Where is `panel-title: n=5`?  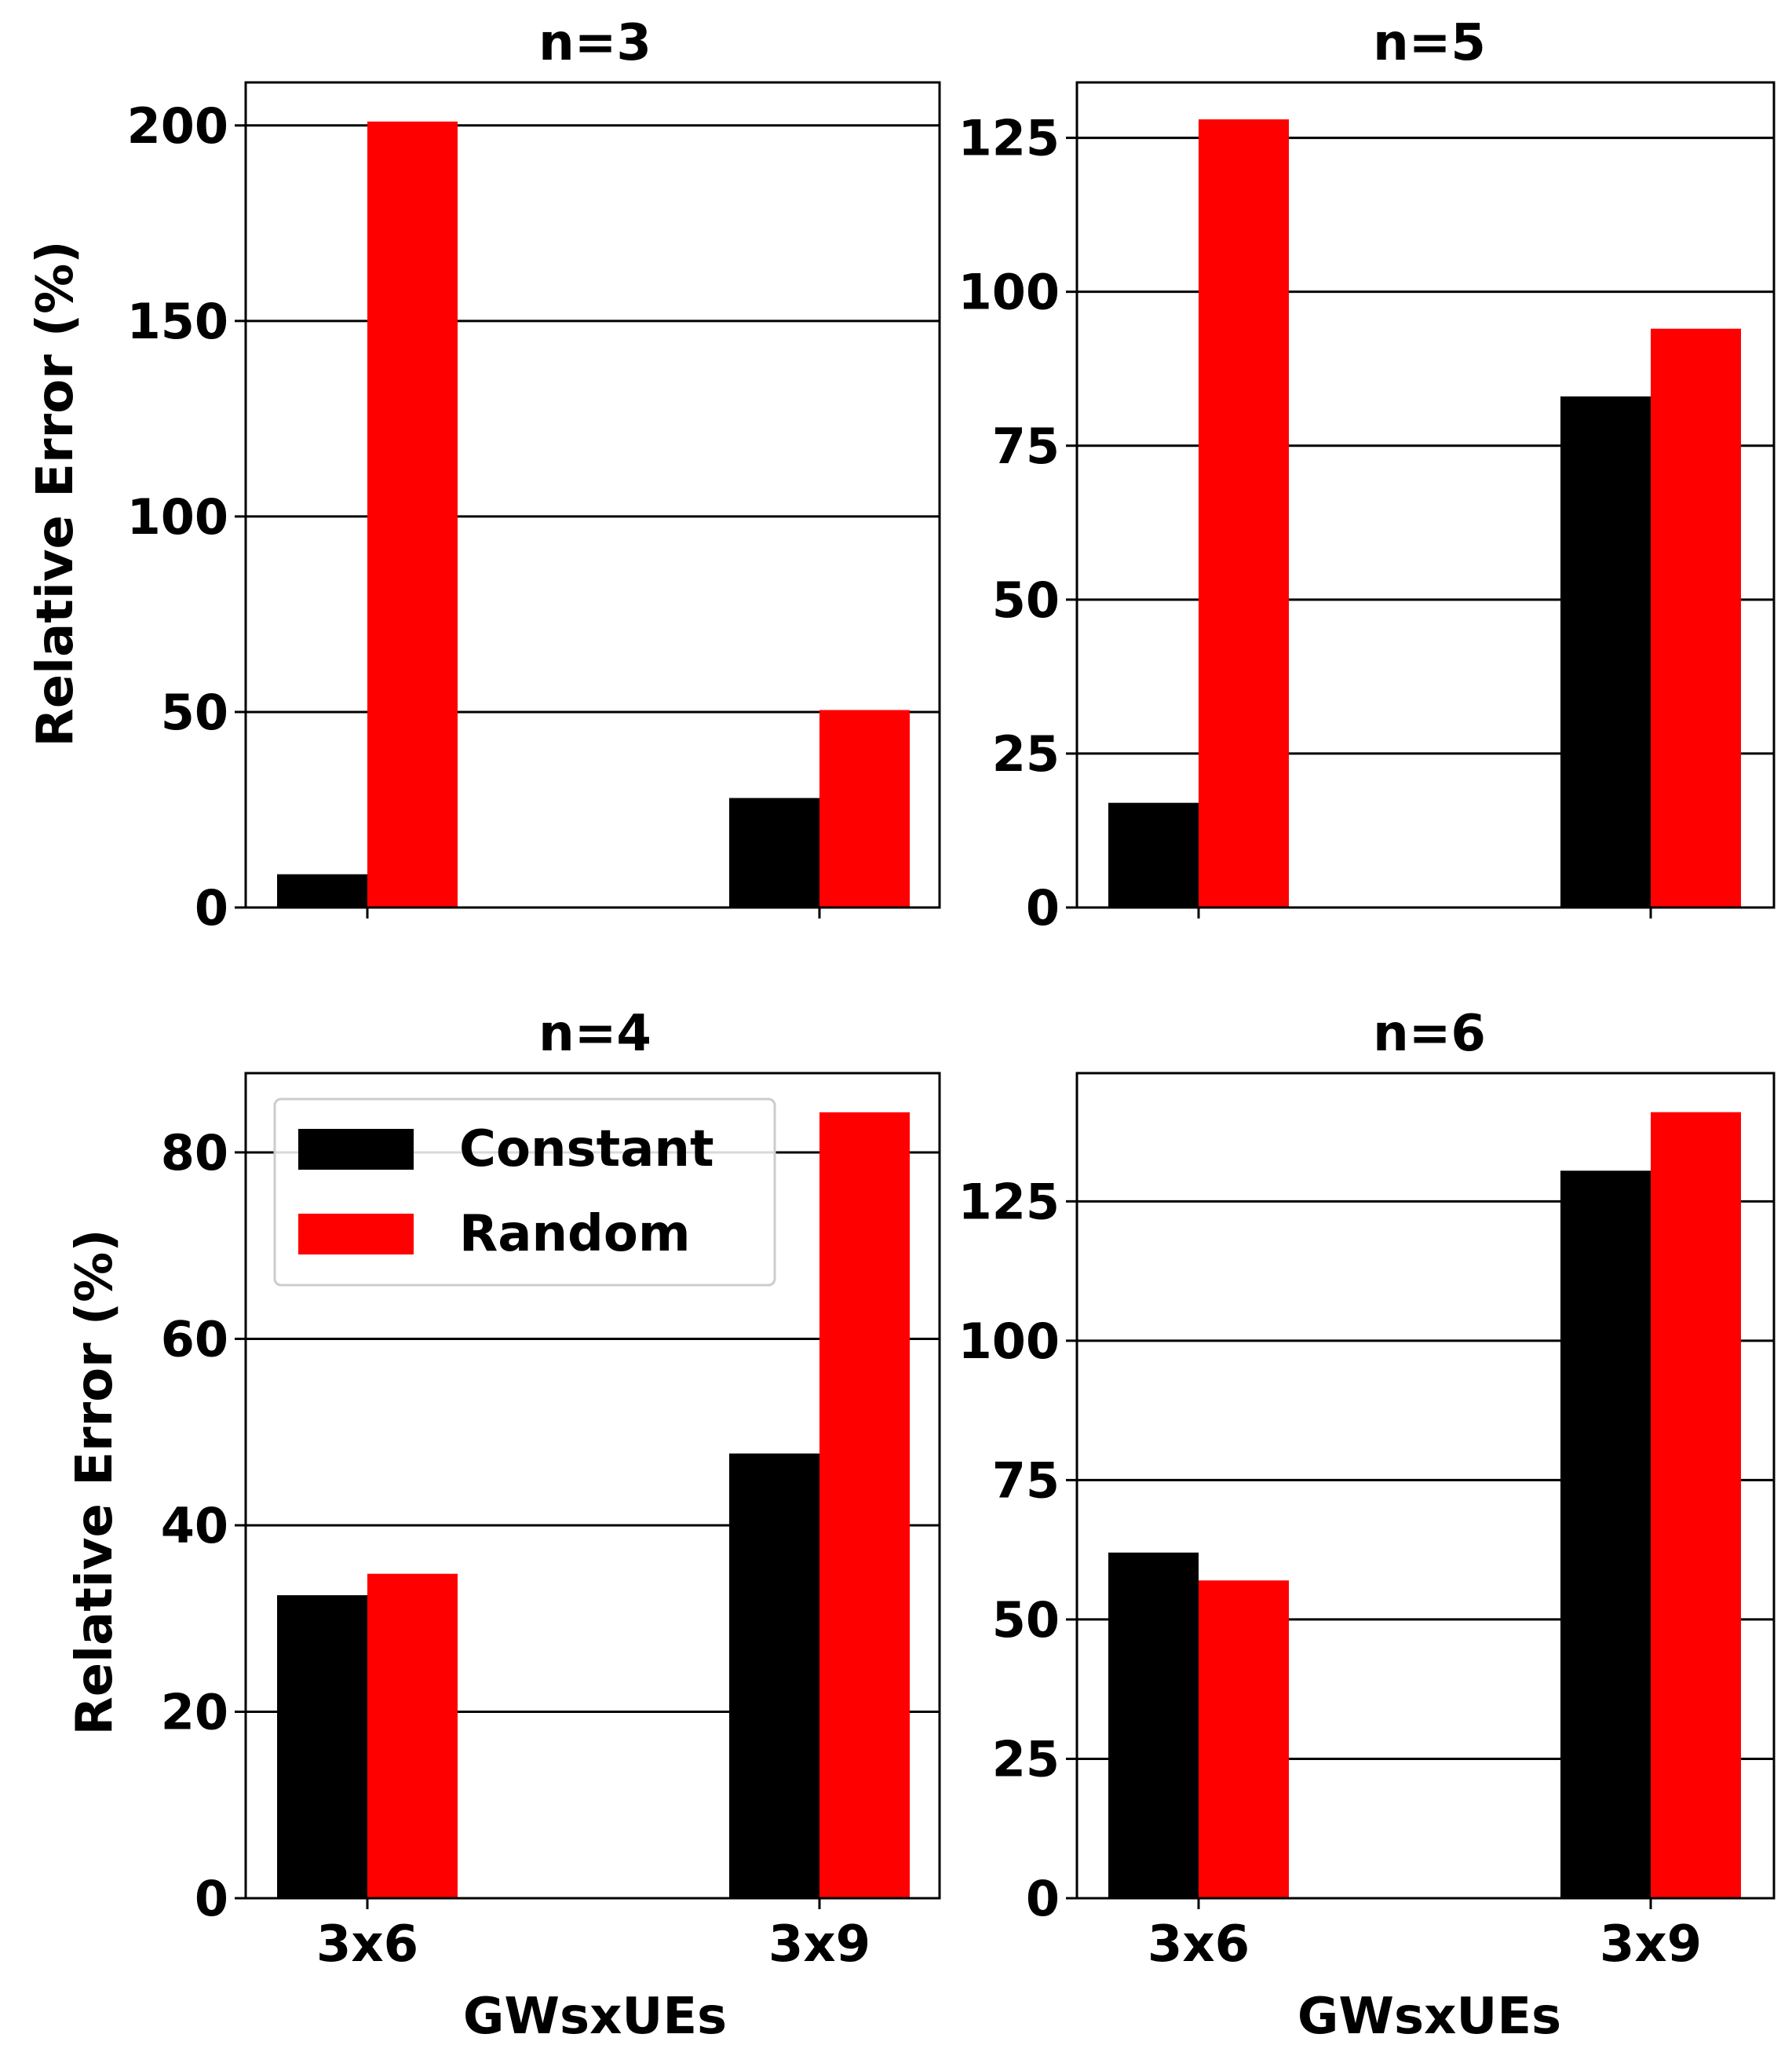 panel-title: n=5 is located at coordinates (1430, 43).